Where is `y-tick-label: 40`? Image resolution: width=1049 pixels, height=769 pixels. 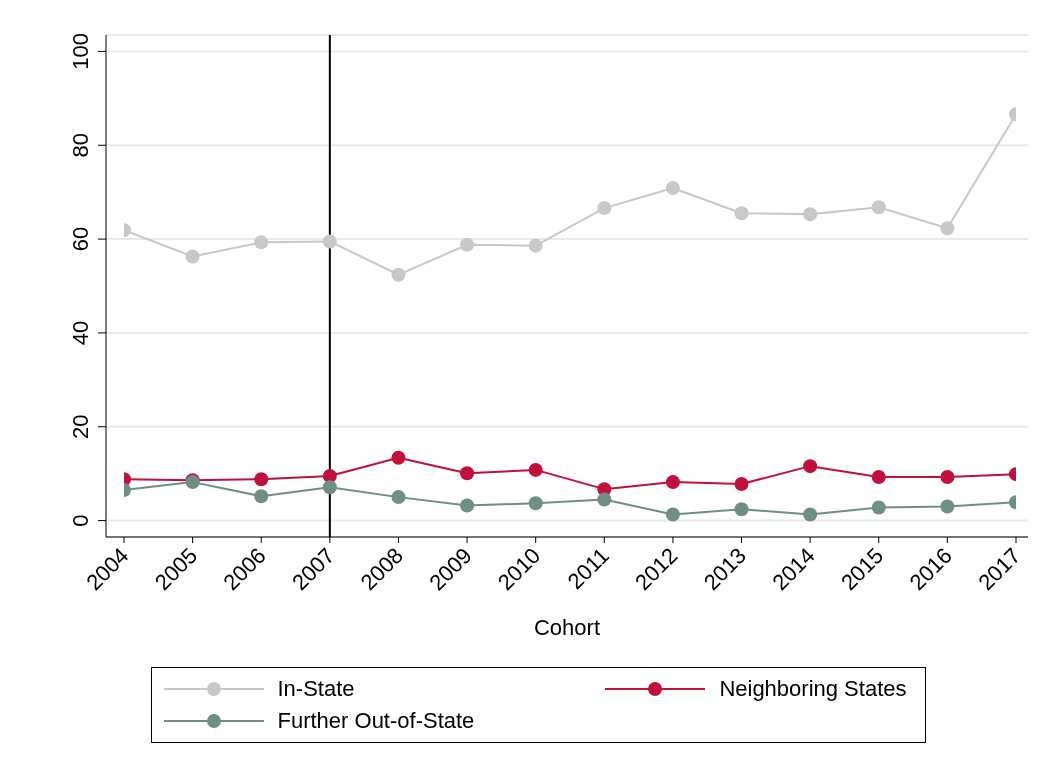 y-tick-label: 40 is located at coordinates (80, 333).